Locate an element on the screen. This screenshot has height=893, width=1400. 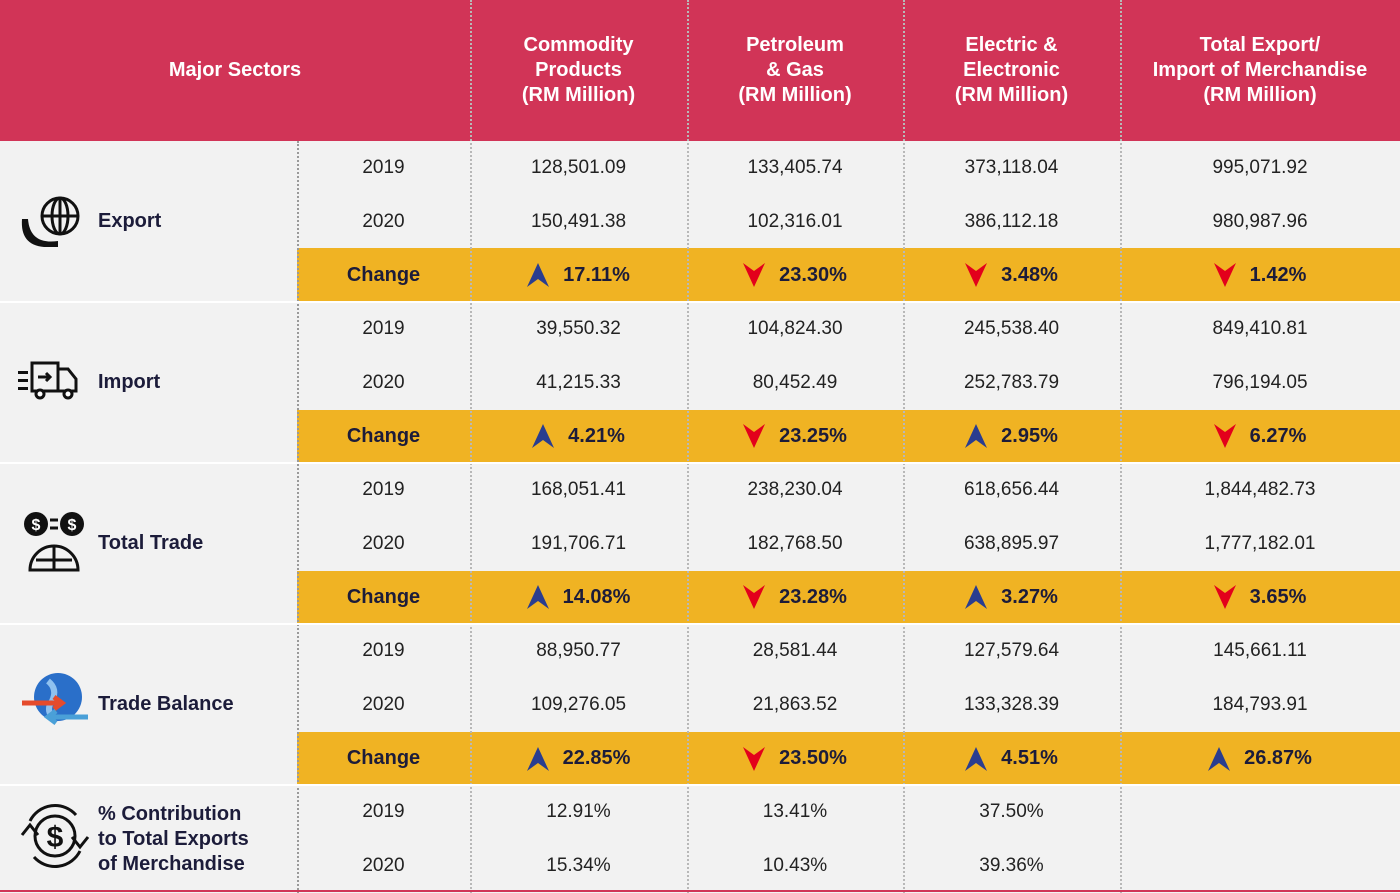
sector-name-line: % Contribution is located at coordinates (170, 813).